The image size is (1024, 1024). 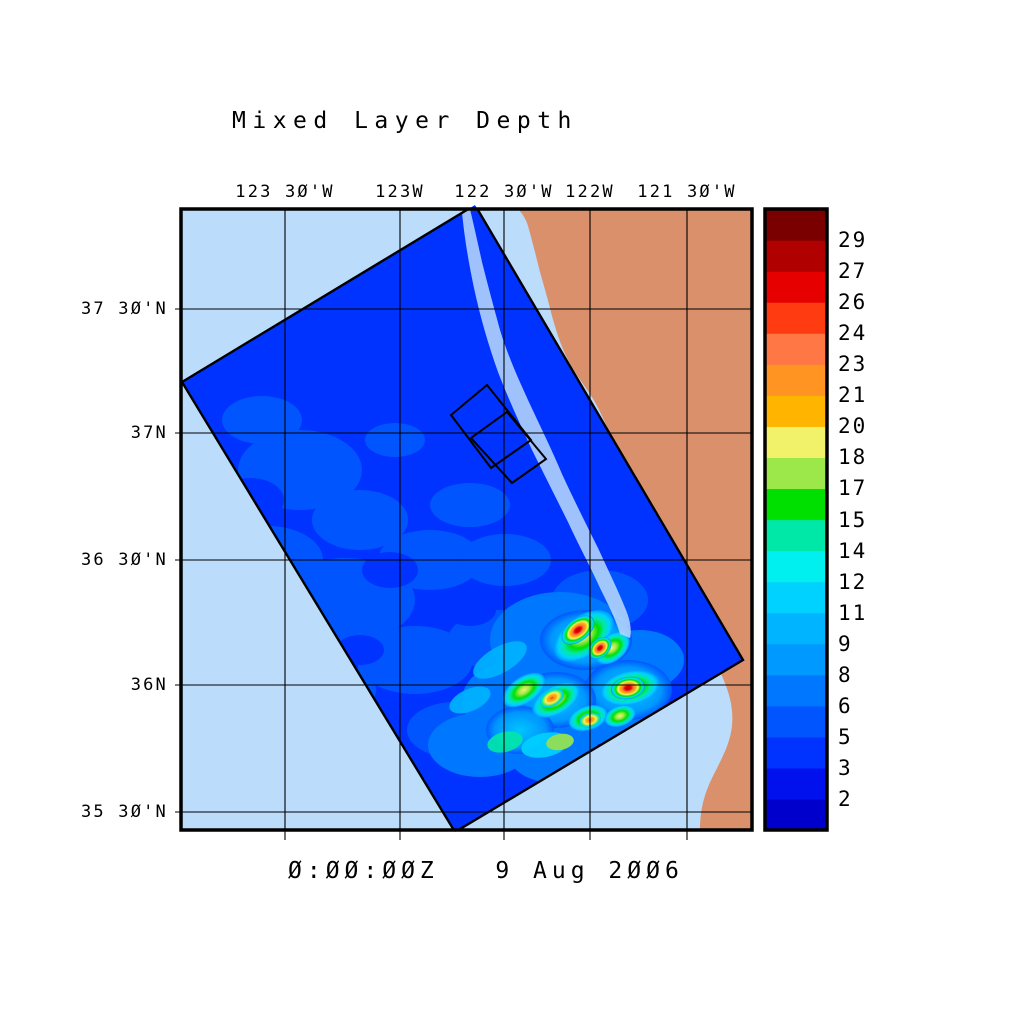 What do you see at coordinates (853, 271) in the screenshot?
I see `colorbar-tick-label: 27` at bounding box center [853, 271].